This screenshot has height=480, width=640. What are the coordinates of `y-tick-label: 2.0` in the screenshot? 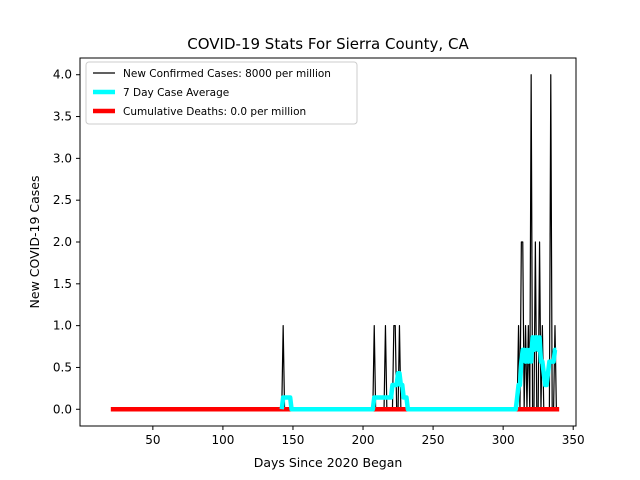 It's located at (62, 242).